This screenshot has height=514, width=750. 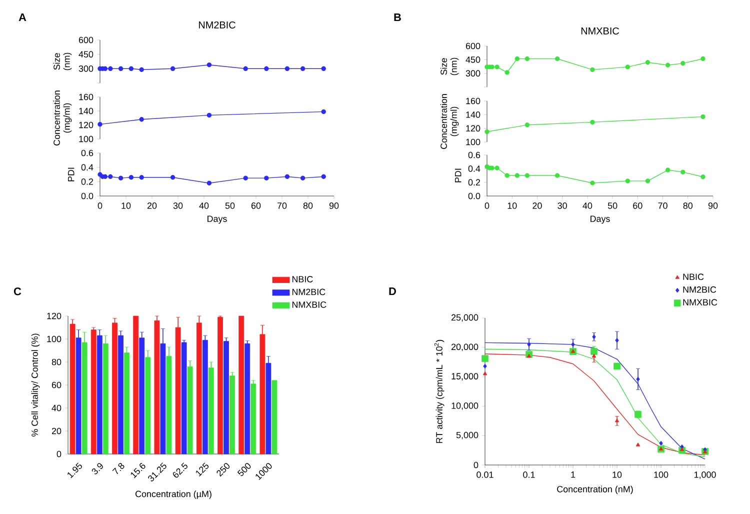 I want to click on y-tick-label: 80, so click(x=57, y=362).